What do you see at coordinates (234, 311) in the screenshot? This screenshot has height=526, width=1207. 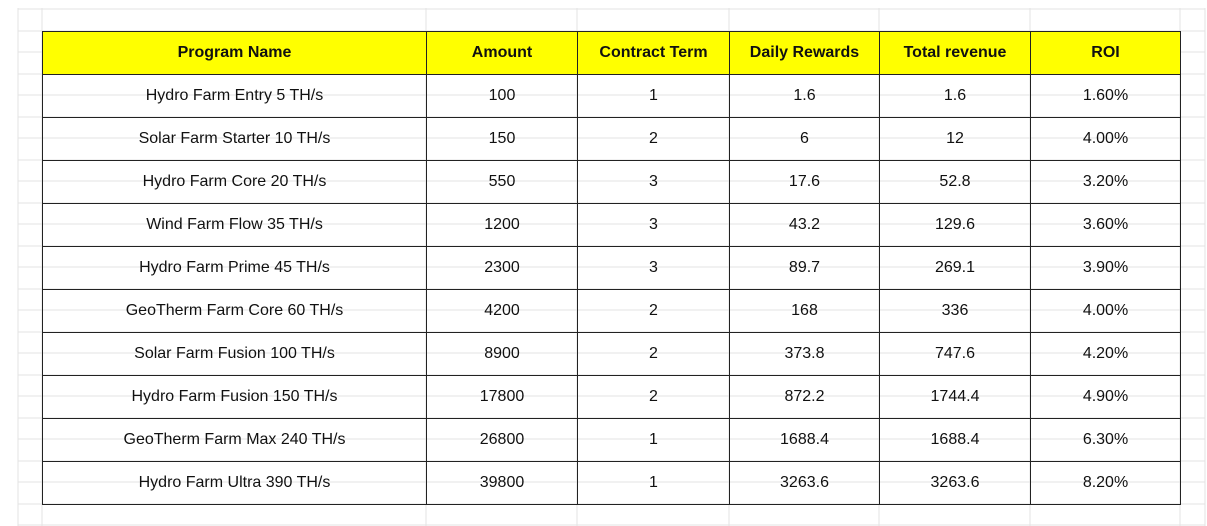 I see `table-cell: GeoTherm Farm Core 60 TH/s` at bounding box center [234, 311].